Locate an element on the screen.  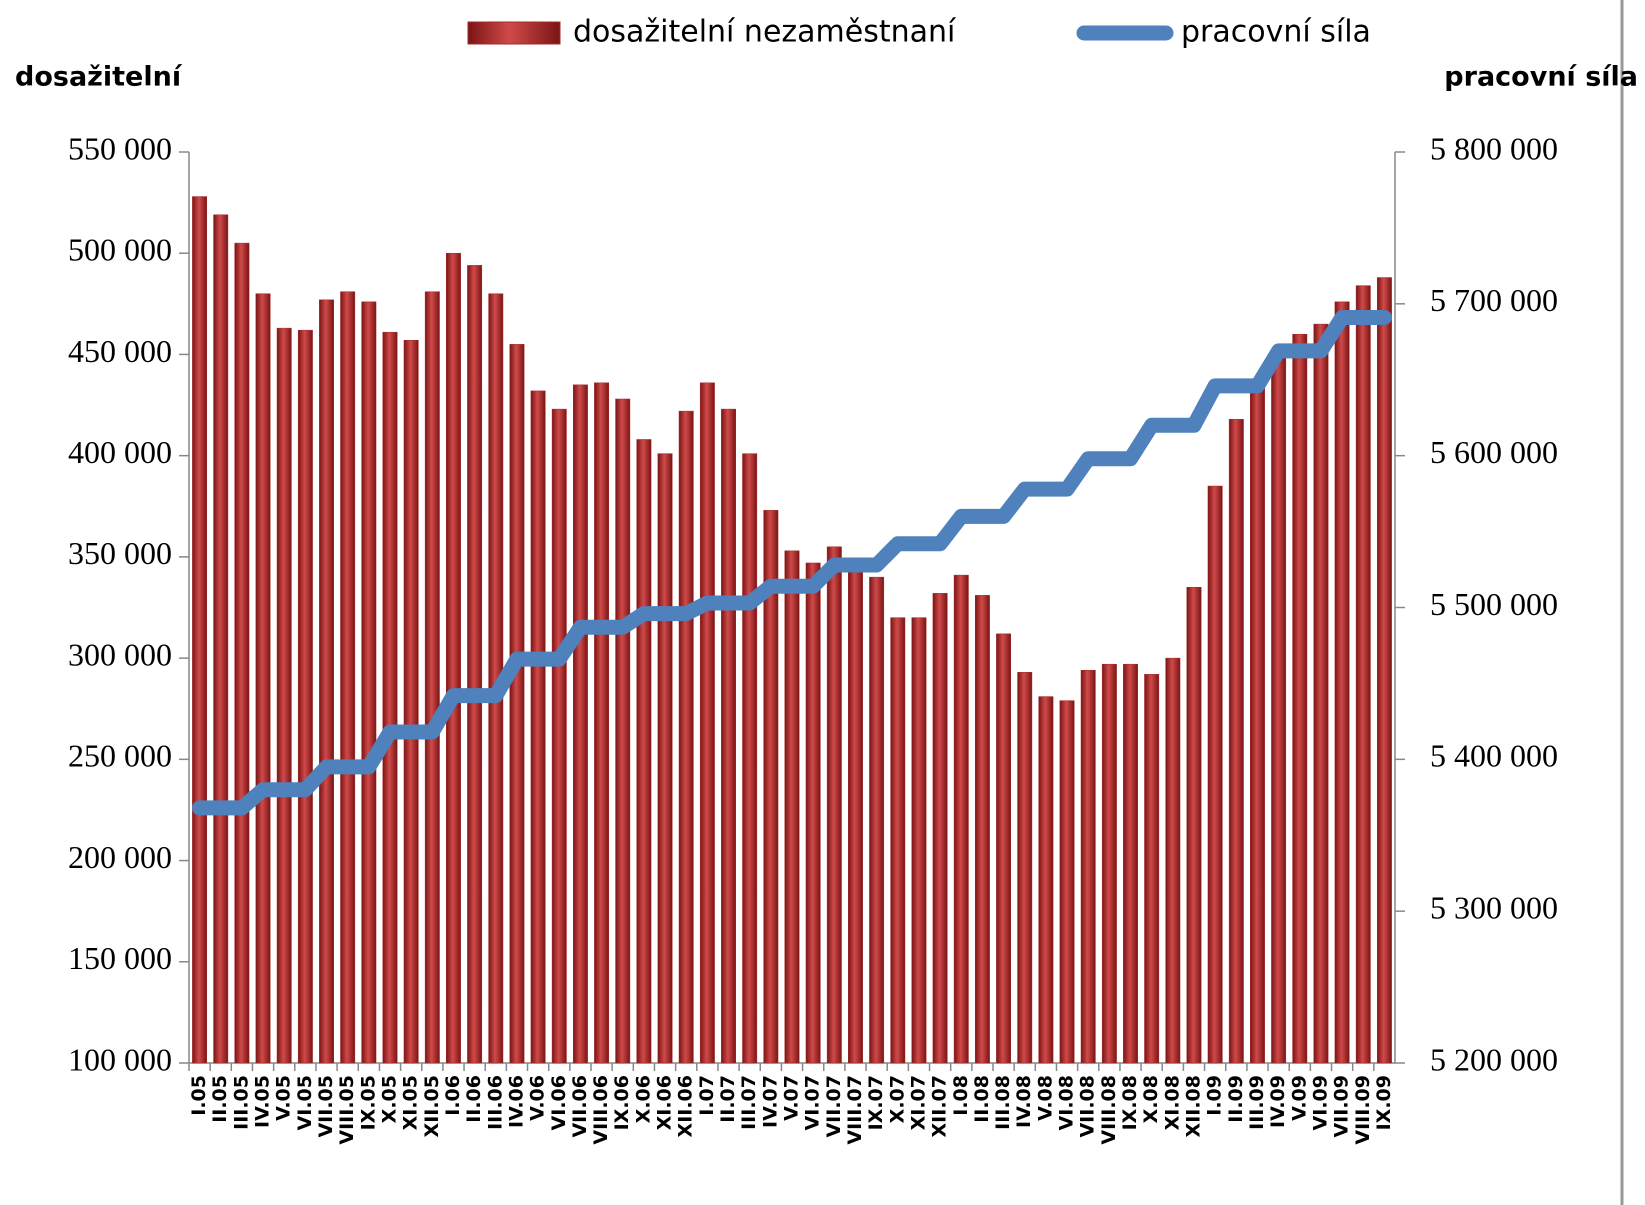
x-tick-label: VII.07 is located at coordinates (834, 1106).